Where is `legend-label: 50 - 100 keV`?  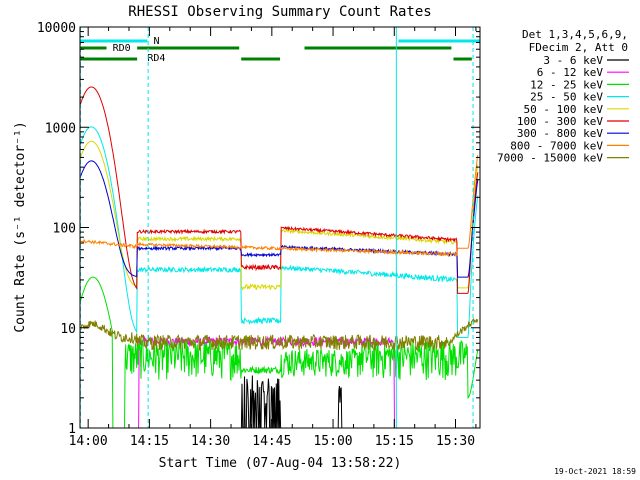
legend-label: 50 - 100 keV is located at coordinates (564, 109).